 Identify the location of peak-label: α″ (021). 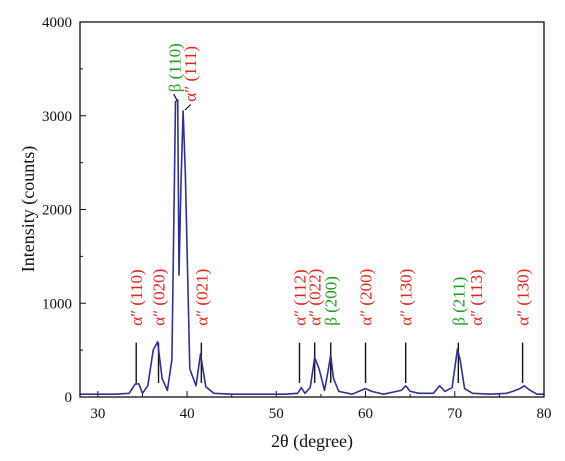
(201, 297).